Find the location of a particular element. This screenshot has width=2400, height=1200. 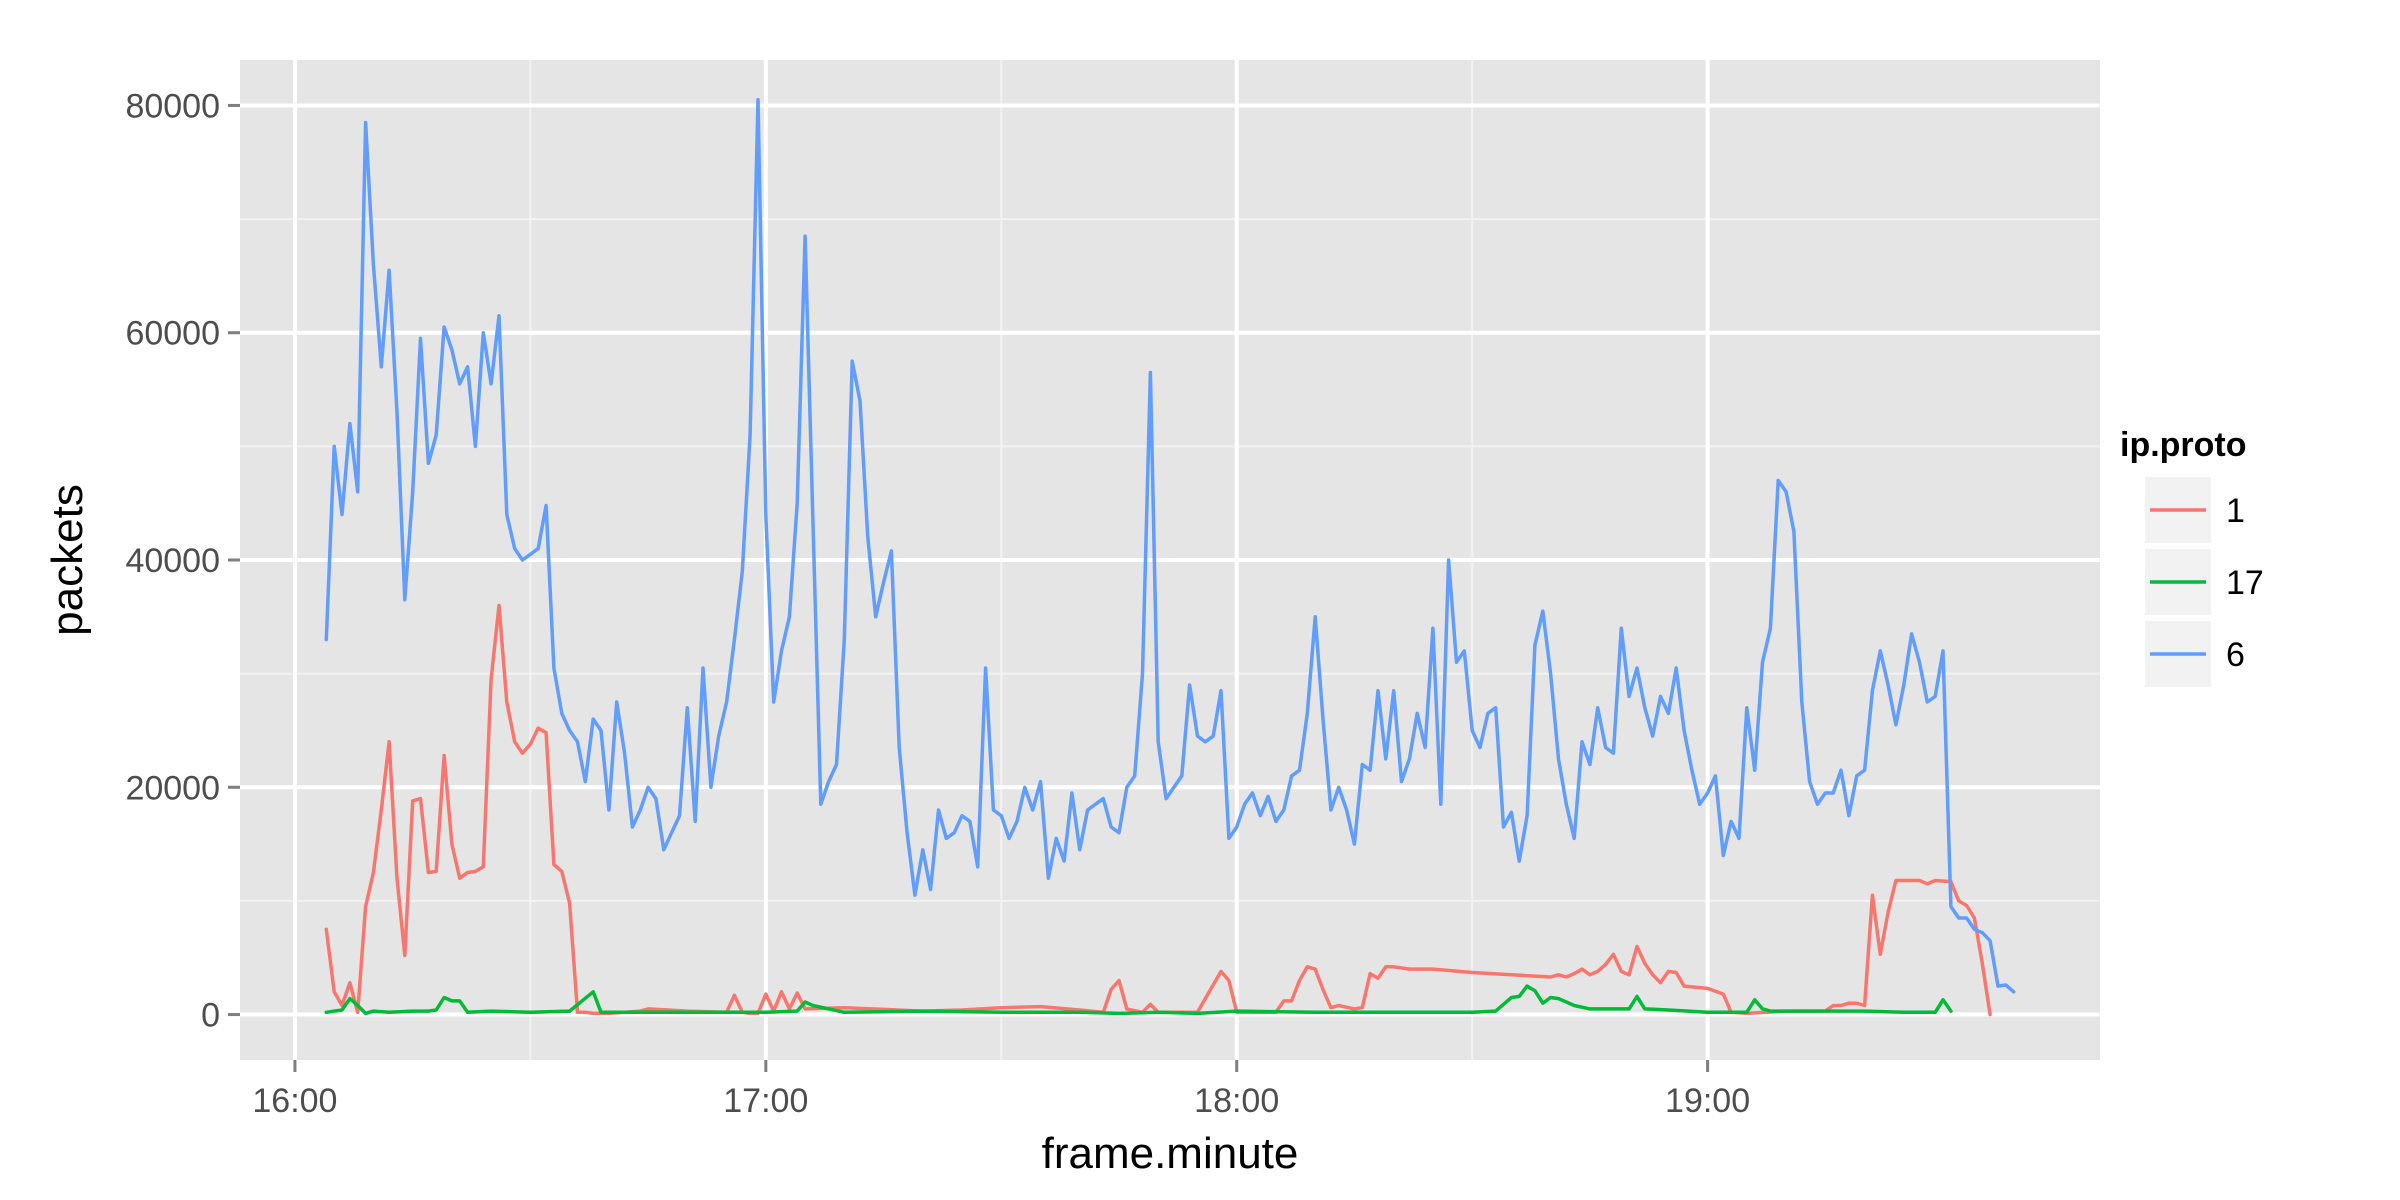

y-tick-label: 80000 is located at coordinates (172, 106).